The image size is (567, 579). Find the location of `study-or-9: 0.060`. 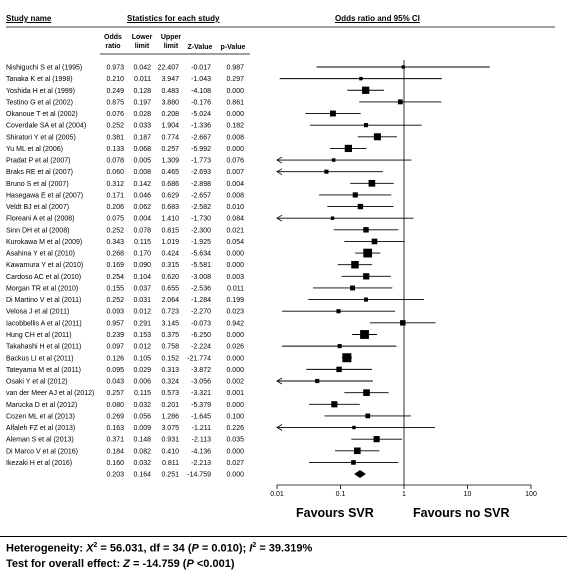

study-or-9: 0.060 is located at coordinates (115, 172).